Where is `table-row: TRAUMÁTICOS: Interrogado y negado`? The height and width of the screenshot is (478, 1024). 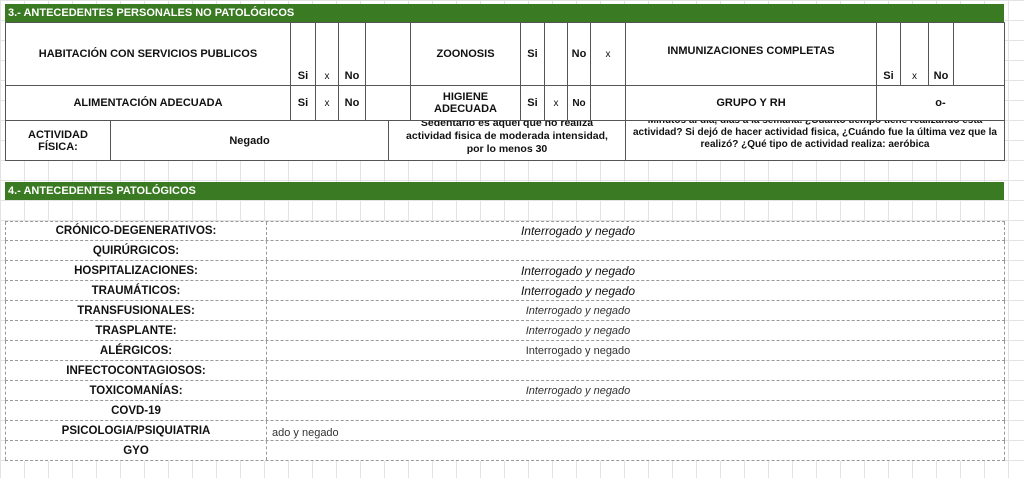
table-row: TRAUMÁTICOS: Interrogado y negado is located at coordinates (505, 291).